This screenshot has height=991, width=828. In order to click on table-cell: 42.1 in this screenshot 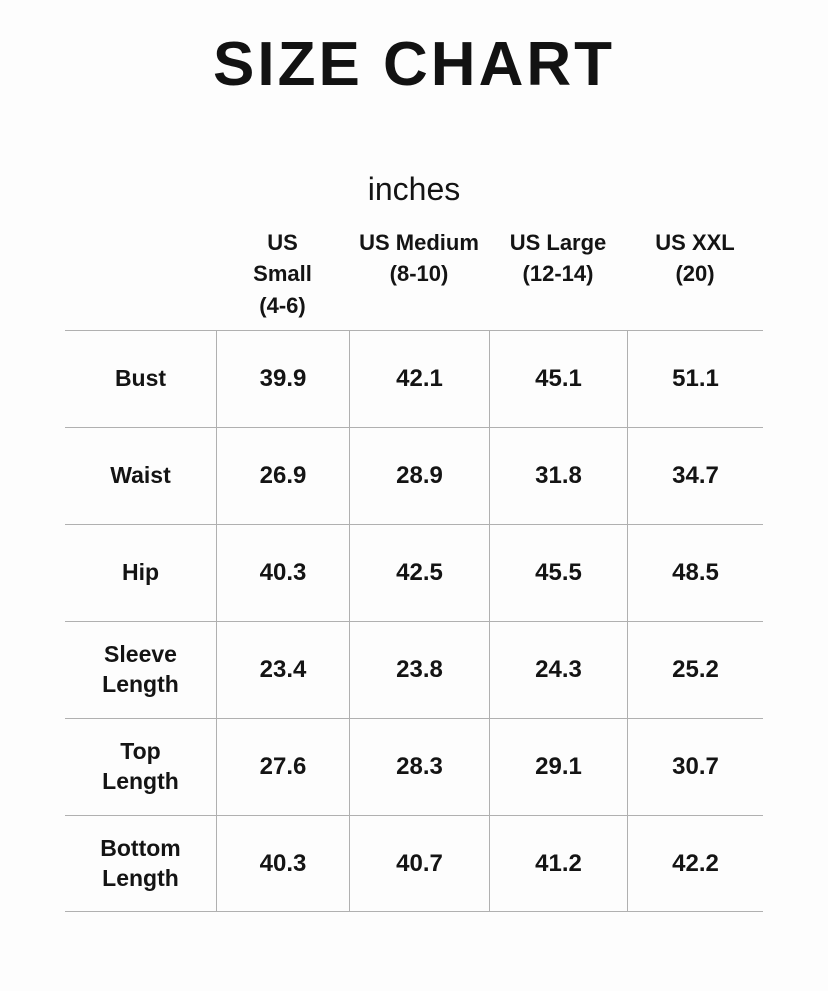, I will do `click(419, 379)`.